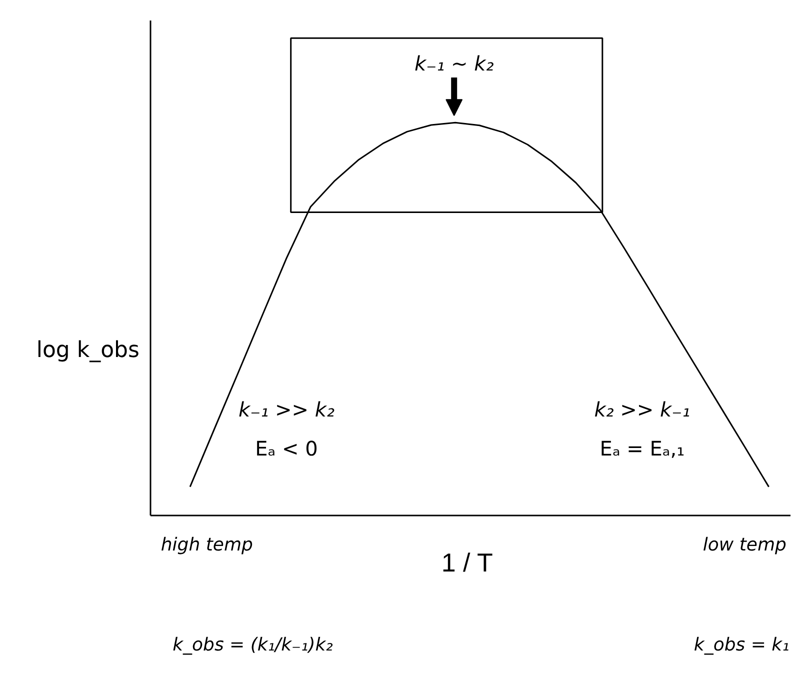 This screenshot has width=810, height=690. Describe the element at coordinates (252, 645) in the screenshot. I see `text: k_obs = (k₁/k₋₁)k₂` at that location.